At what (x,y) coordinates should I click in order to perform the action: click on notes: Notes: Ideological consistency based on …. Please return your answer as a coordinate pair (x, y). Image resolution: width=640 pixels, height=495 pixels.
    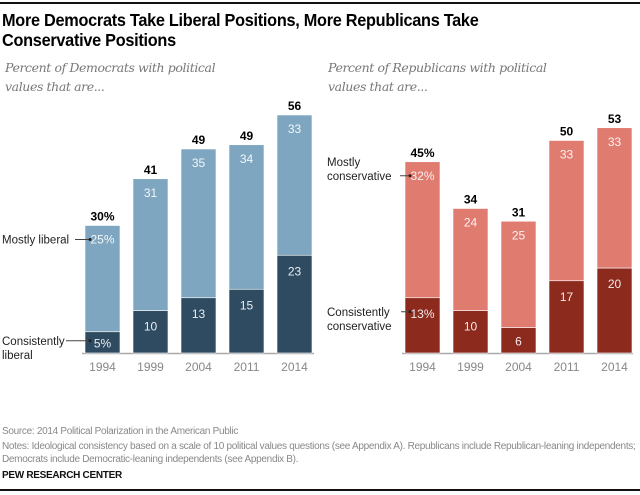
    Looking at the image, I should click on (319, 453).